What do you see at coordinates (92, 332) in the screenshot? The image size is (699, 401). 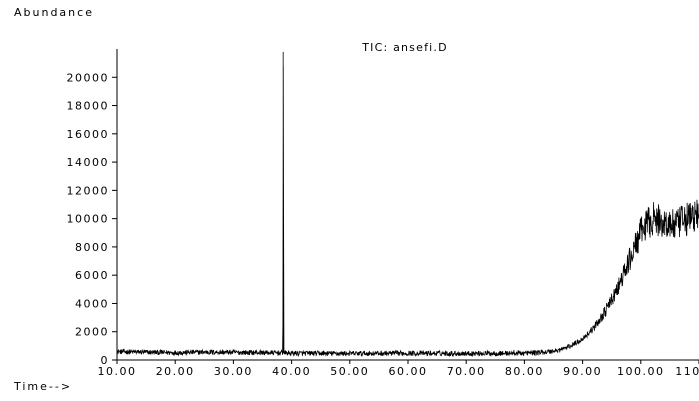 I see `y-tick-label: 2000` at bounding box center [92, 332].